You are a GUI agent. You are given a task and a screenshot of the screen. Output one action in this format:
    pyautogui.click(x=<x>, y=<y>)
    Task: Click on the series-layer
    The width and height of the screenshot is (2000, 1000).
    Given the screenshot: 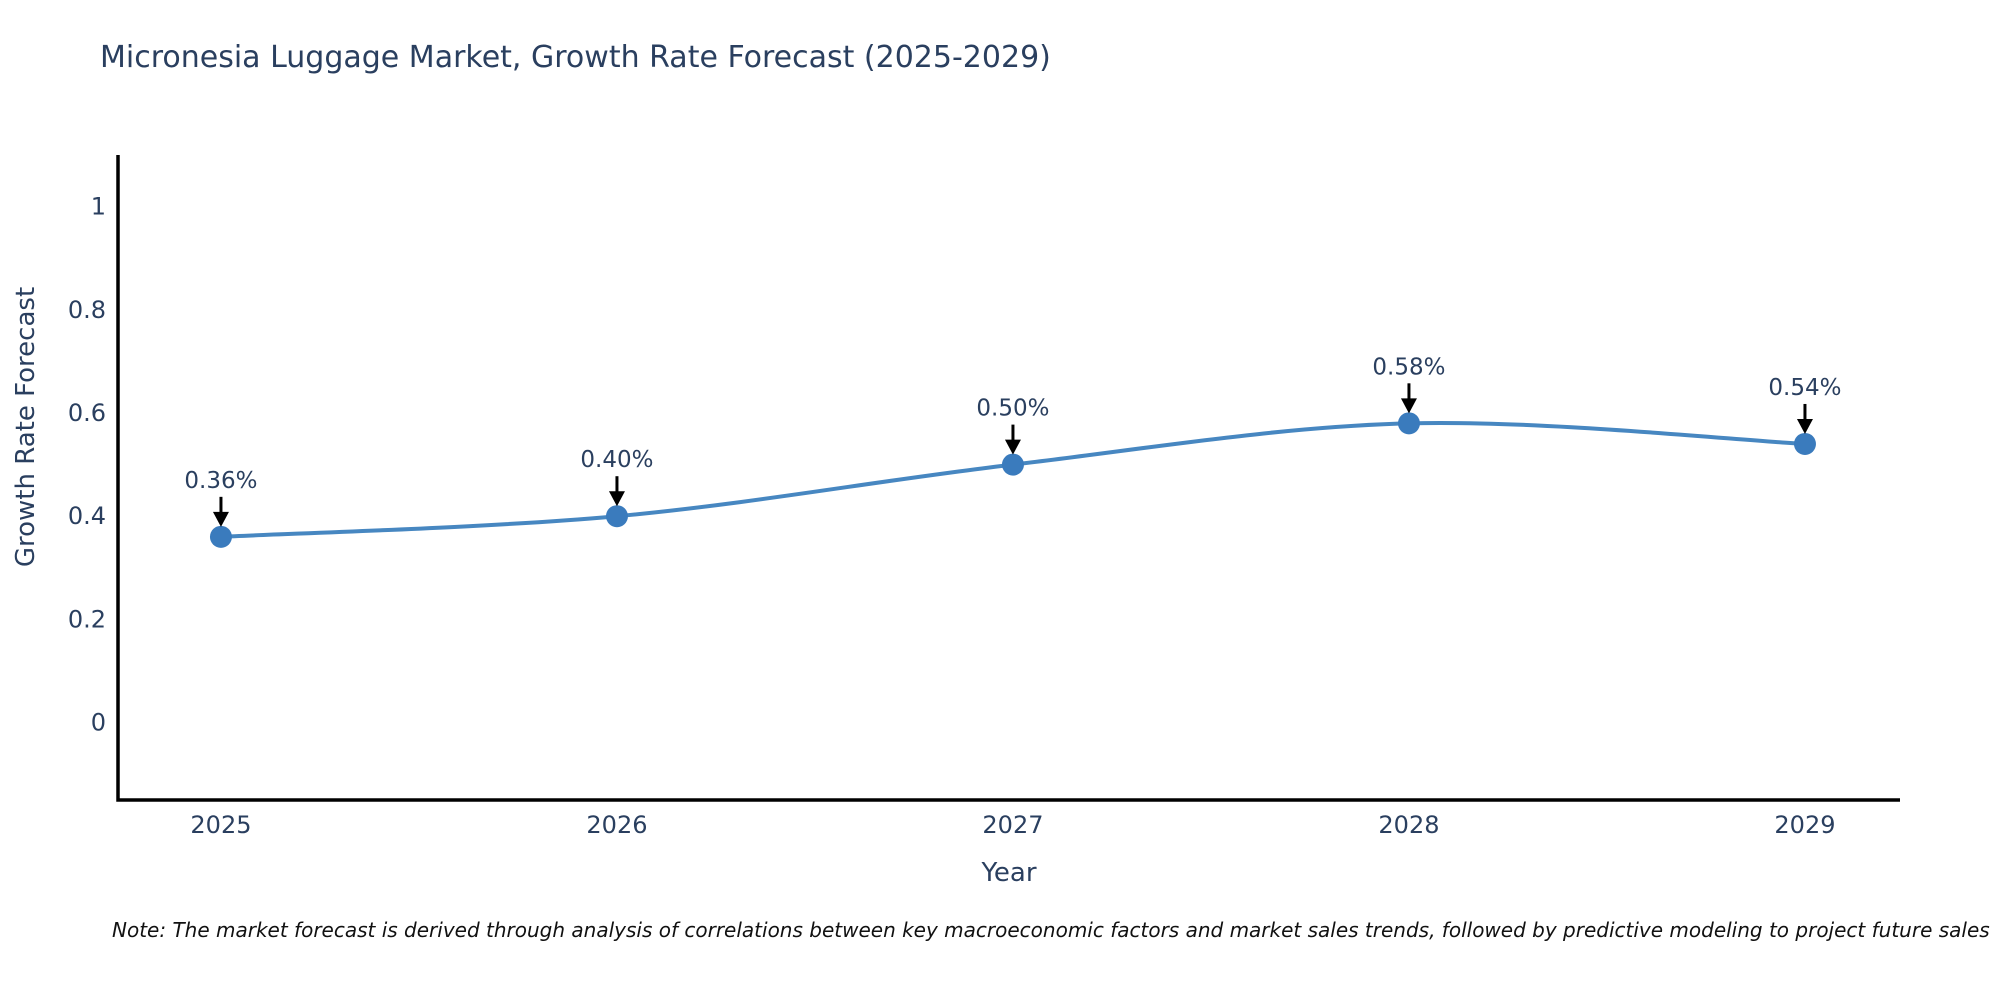 What is the action you would take?
    pyautogui.click(x=1012, y=480)
    